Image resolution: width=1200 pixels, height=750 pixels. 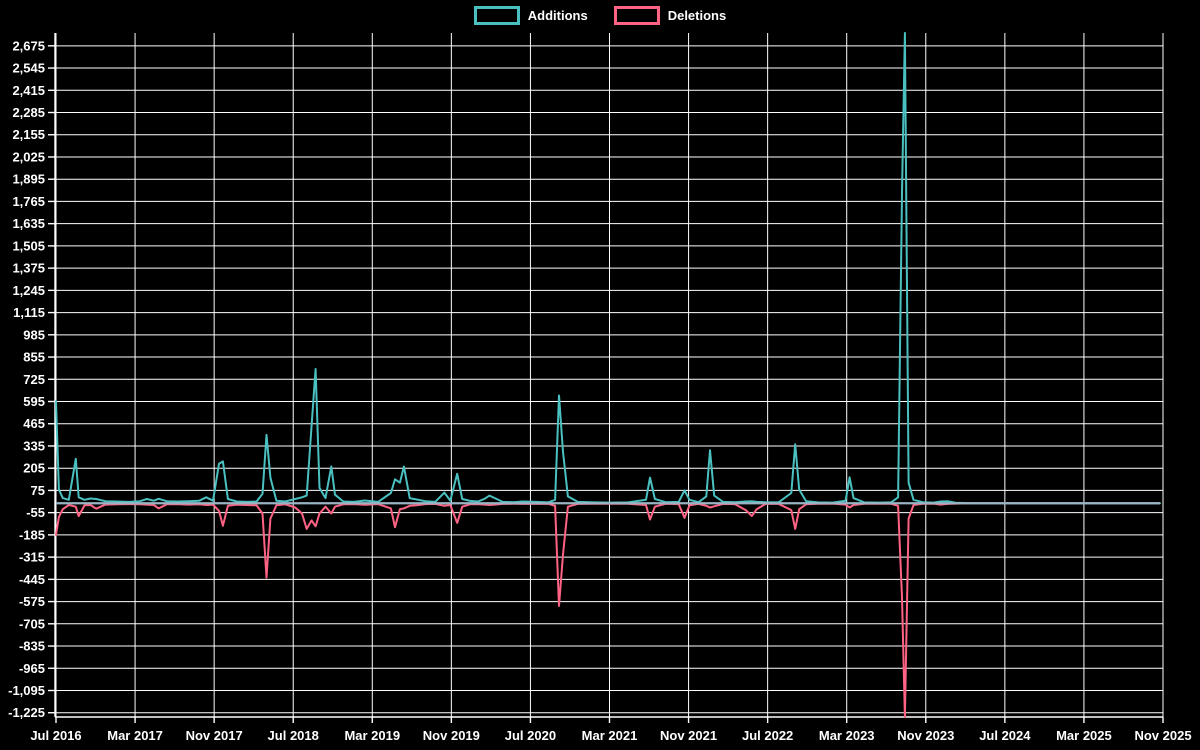 What do you see at coordinates (28, 45) in the screenshot?
I see `y-tick-label: 2,675` at bounding box center [28, 45].